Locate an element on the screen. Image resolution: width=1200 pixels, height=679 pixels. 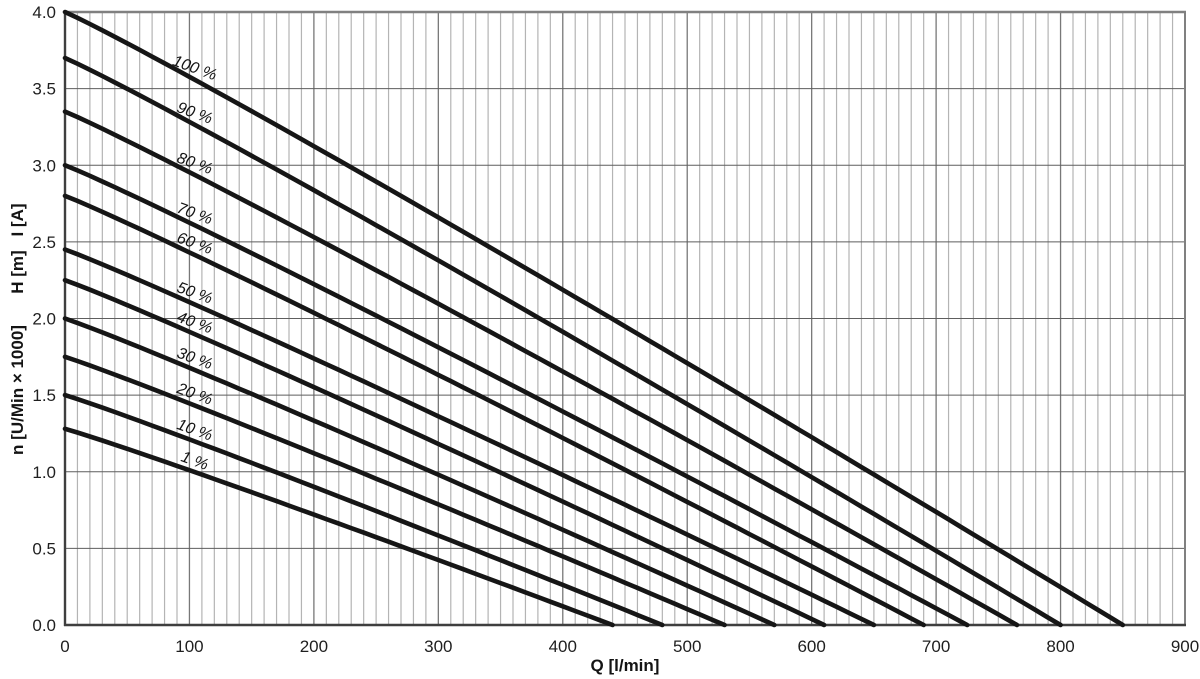
y-tick-label: 0.5 is located at coordinates (44, 548).